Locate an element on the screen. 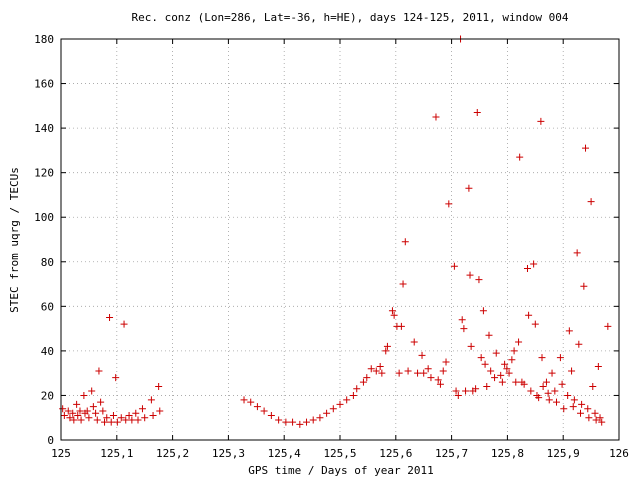 This screenshot has width=640, height=480. x-tick-label: 125,8 is located at coordinates (507, 453).